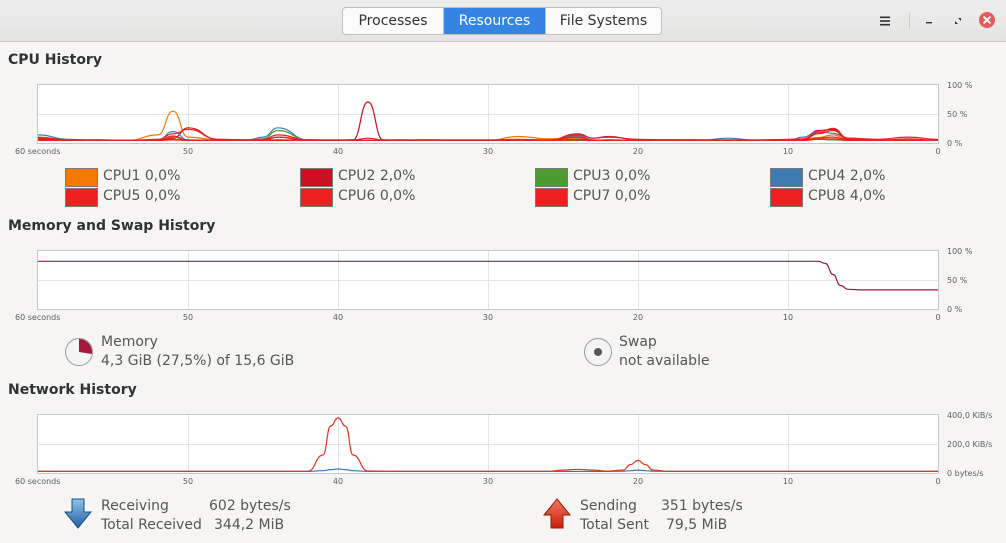 Image resolution: width=1006 pixels, height=543 pixels. What do you see at coordinates (965, 473) in the screenshot?
I see `net-y-tick-label: 0 bytes/s` at bounding box center [965, 473].